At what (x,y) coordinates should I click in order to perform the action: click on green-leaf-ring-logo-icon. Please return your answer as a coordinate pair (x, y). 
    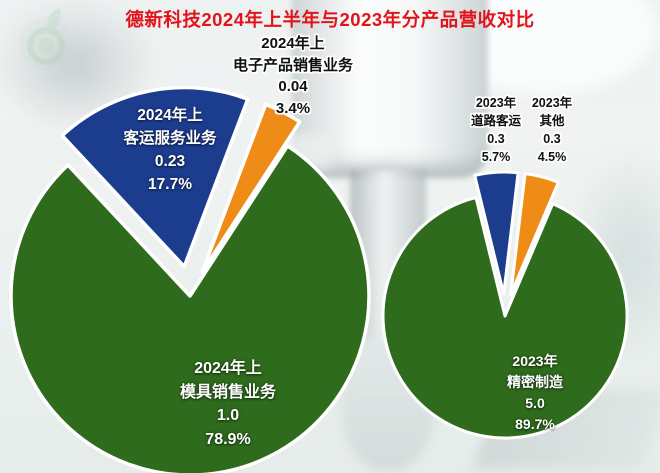
    Looking at the image, I should click on (46, 39).